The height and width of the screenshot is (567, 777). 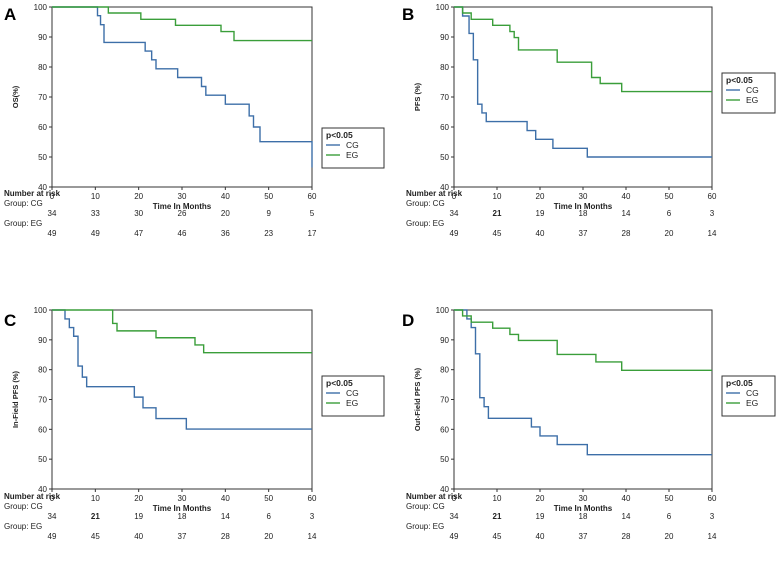 I want to click on risk-value-eg-b: 37, so click(x=583, y=233).